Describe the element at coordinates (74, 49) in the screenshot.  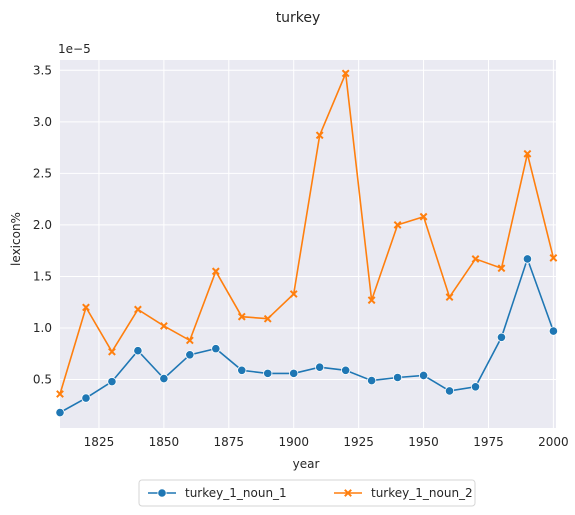
I see `y-axis-offset-label: 1e−5` at that location.